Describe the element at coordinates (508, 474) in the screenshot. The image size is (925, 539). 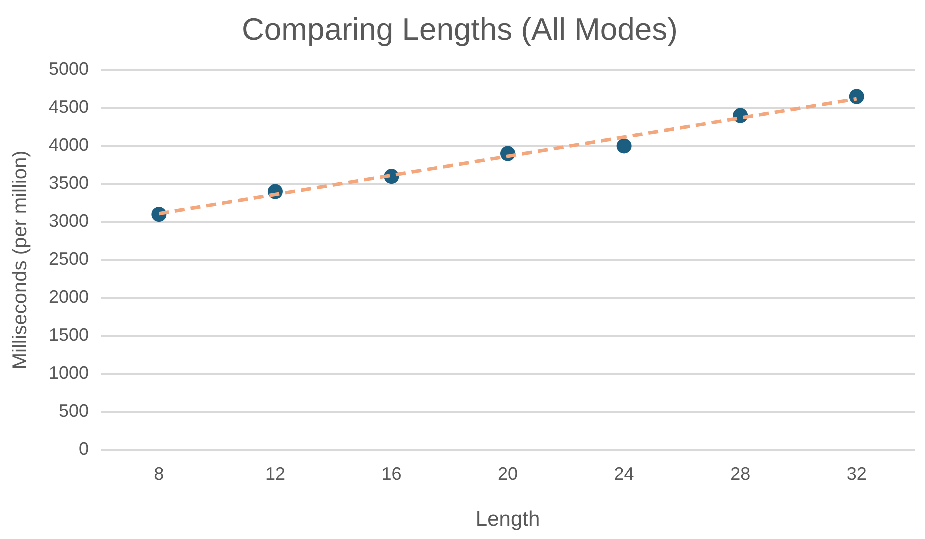
I see `x-tick-label: 20` at that location.